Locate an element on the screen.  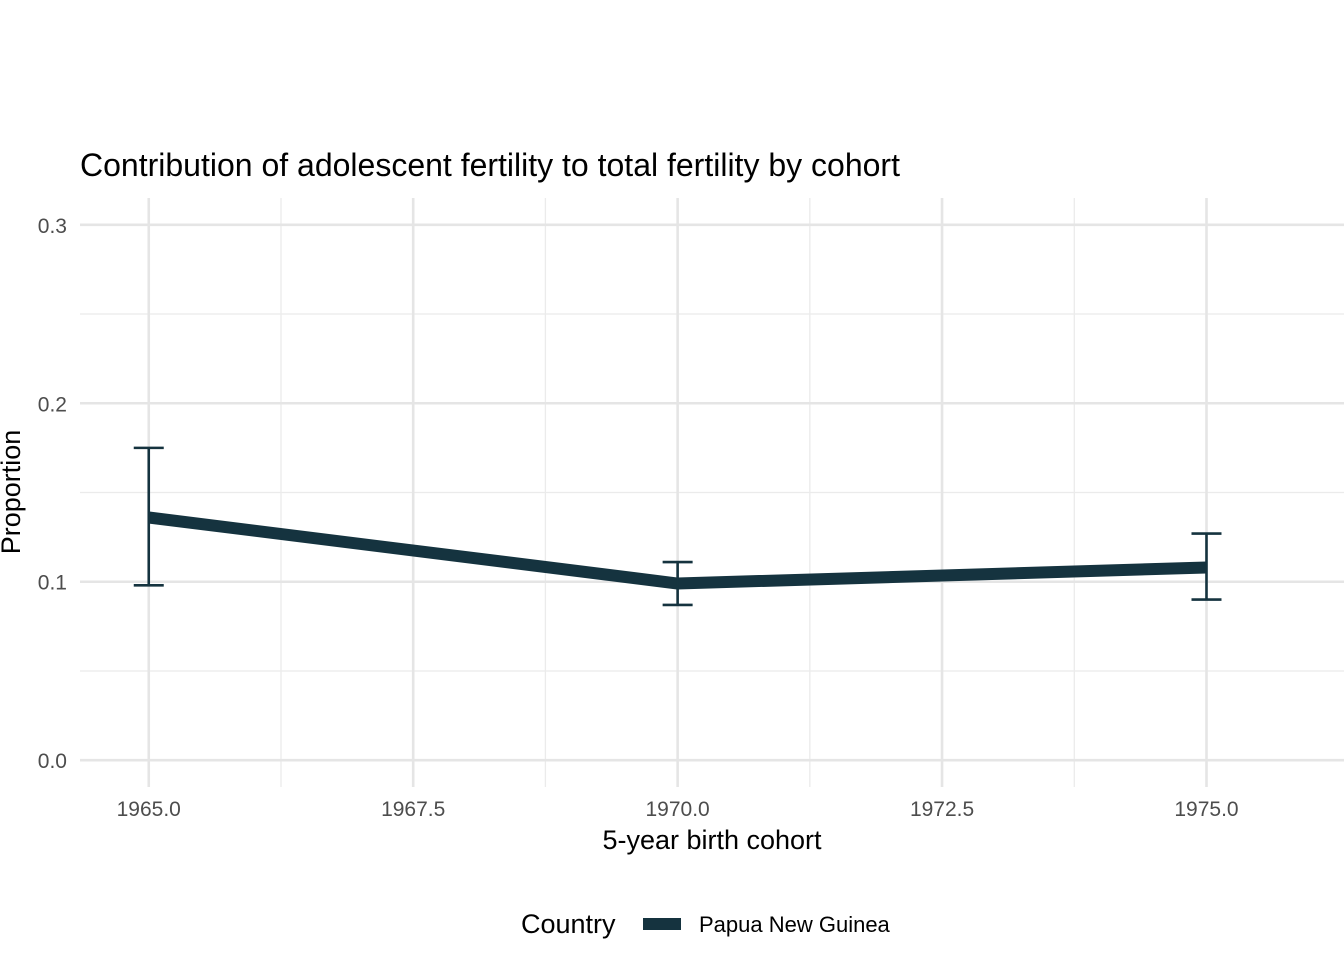
legend-label: Papua New Guinea is located at coordinates (795, 924).